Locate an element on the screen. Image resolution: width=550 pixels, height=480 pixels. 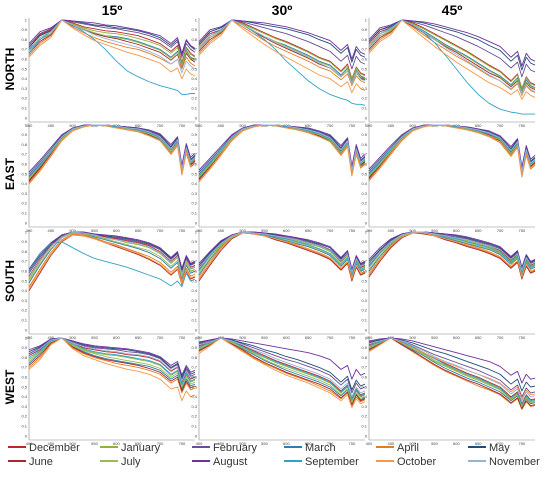
legend-label: September is located at coordinates (332, 462).